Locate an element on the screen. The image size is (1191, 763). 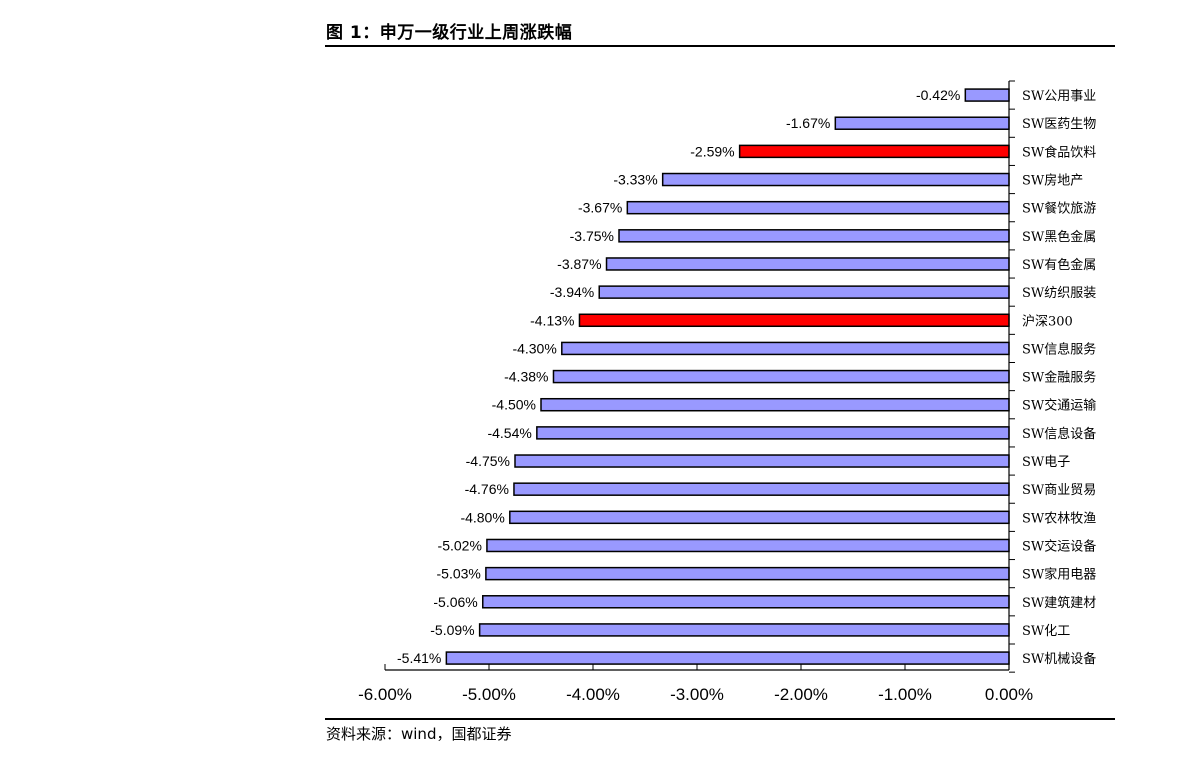
data-label: -4.13% is located at coordinates (552, 320).